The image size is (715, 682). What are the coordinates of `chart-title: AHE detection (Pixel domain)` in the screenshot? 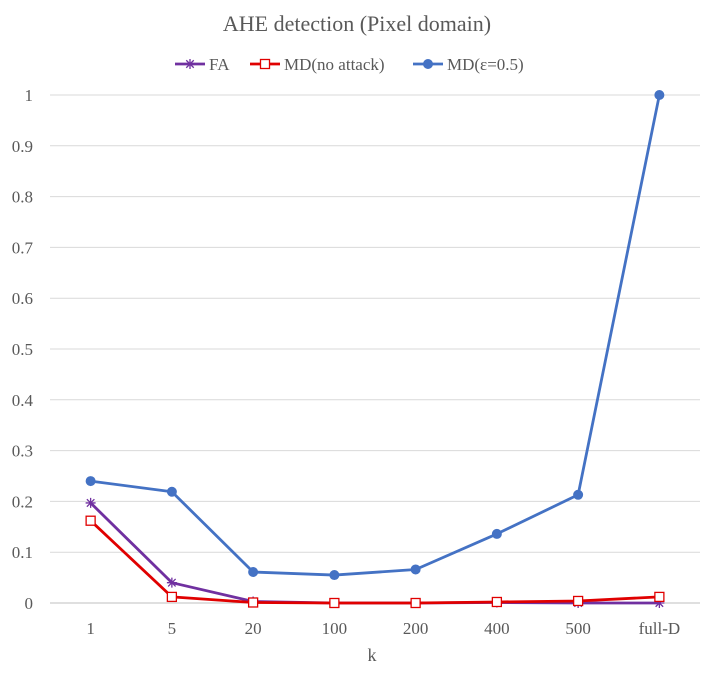 It's located at (357, 23).